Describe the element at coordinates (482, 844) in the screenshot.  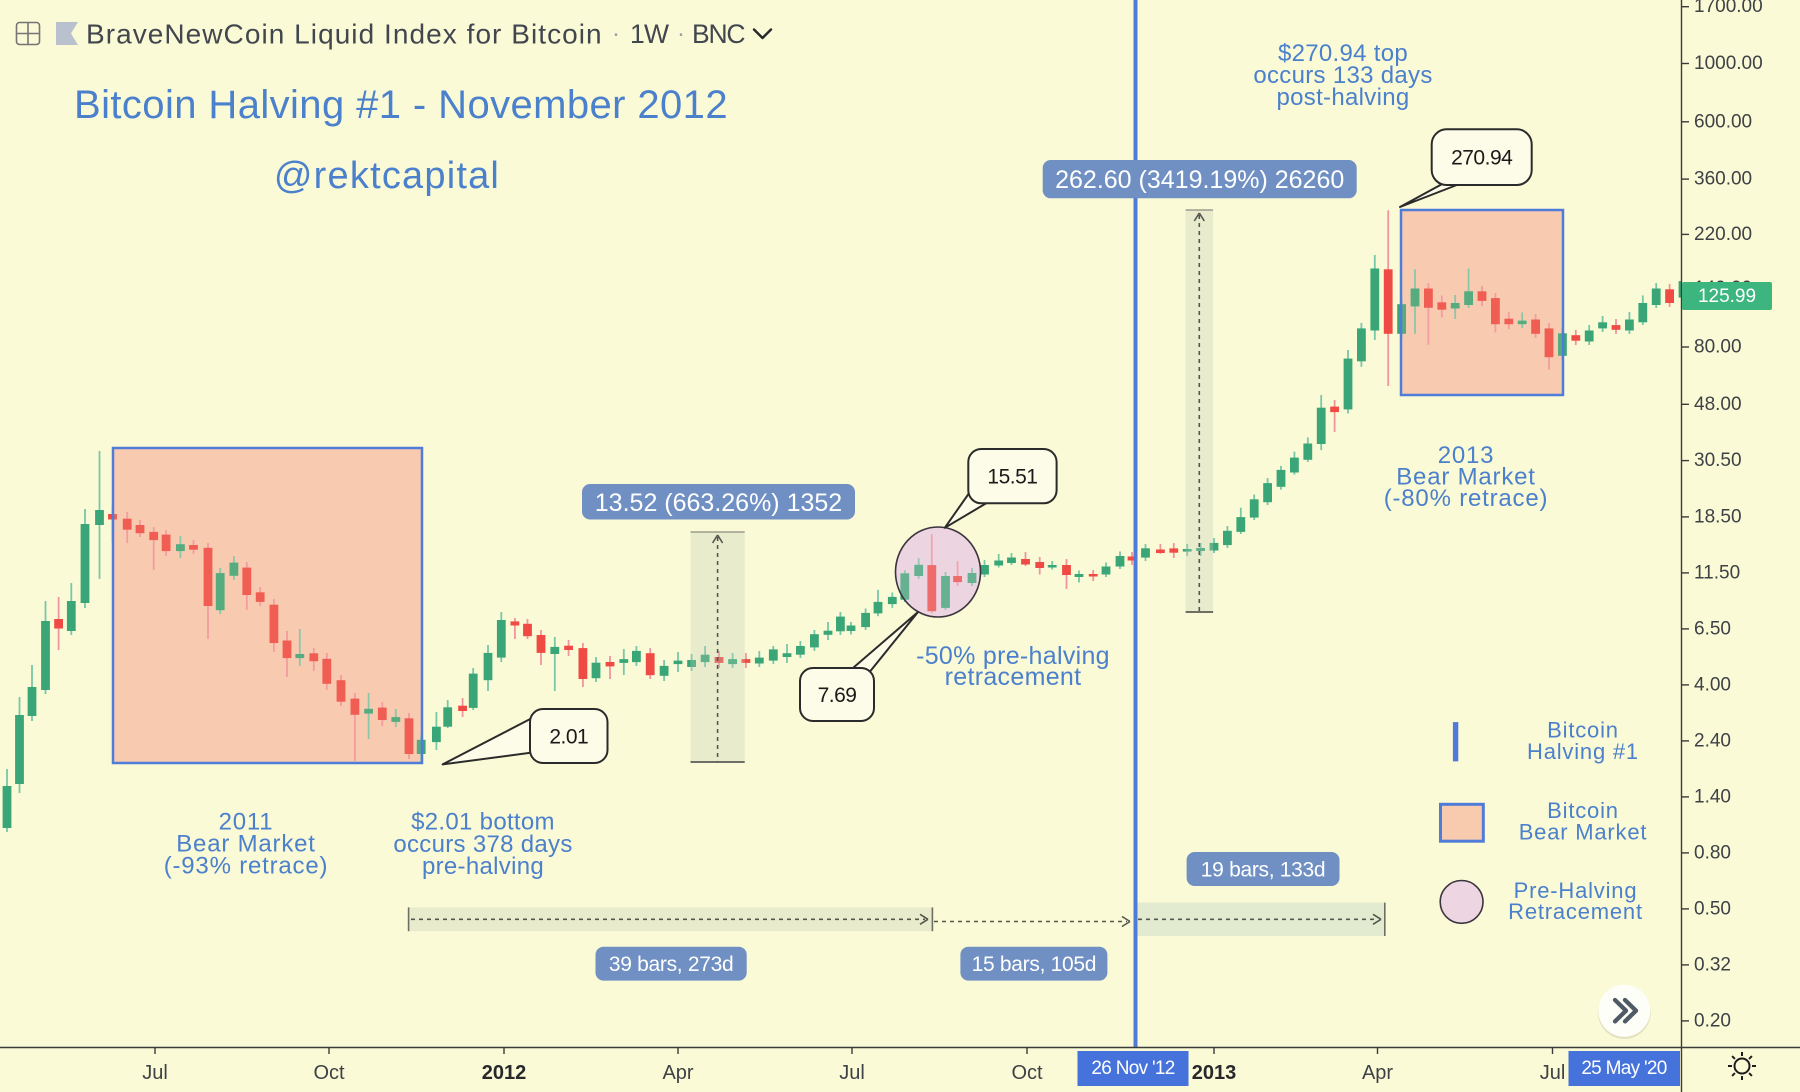
I see `svg-text: occurs 378 days` at that location.